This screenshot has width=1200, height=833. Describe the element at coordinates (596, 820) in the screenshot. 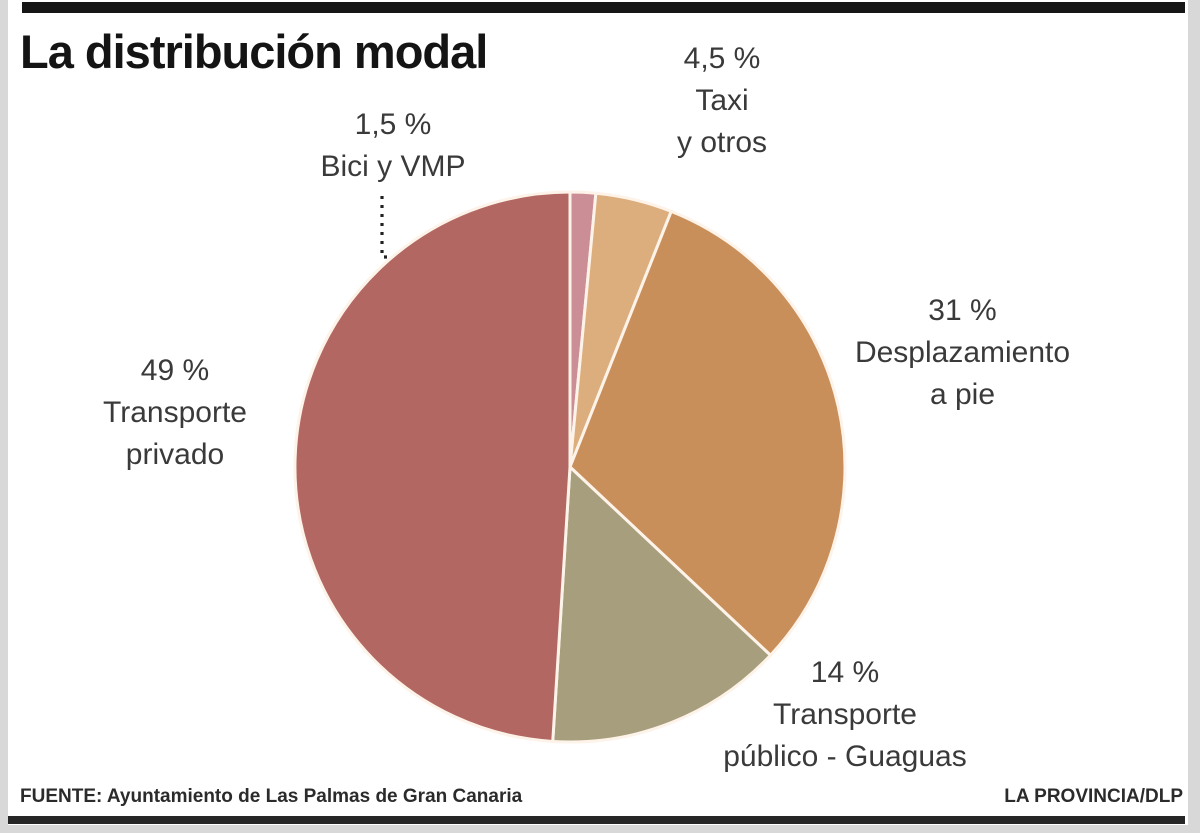

I see `bottom-rule-bar` at that location.